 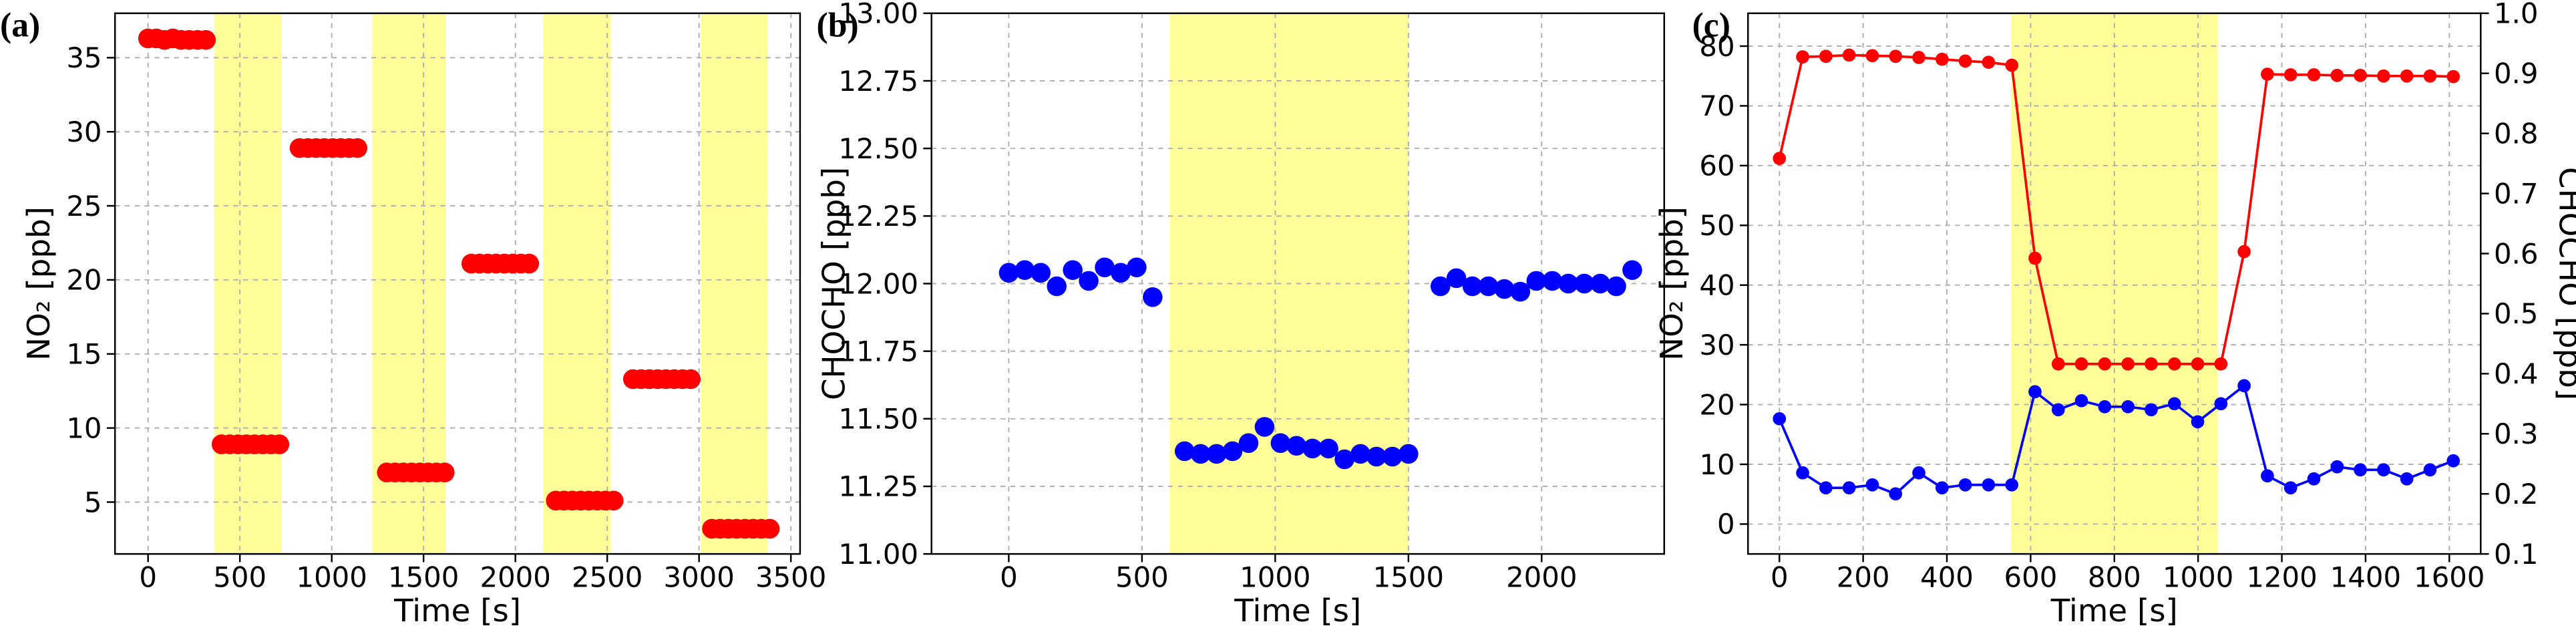 What do you see at coordinates (2516, 253) in the screenshot?
I see `y2-tick-label: 0.6` at bounding box center [2516, 253].